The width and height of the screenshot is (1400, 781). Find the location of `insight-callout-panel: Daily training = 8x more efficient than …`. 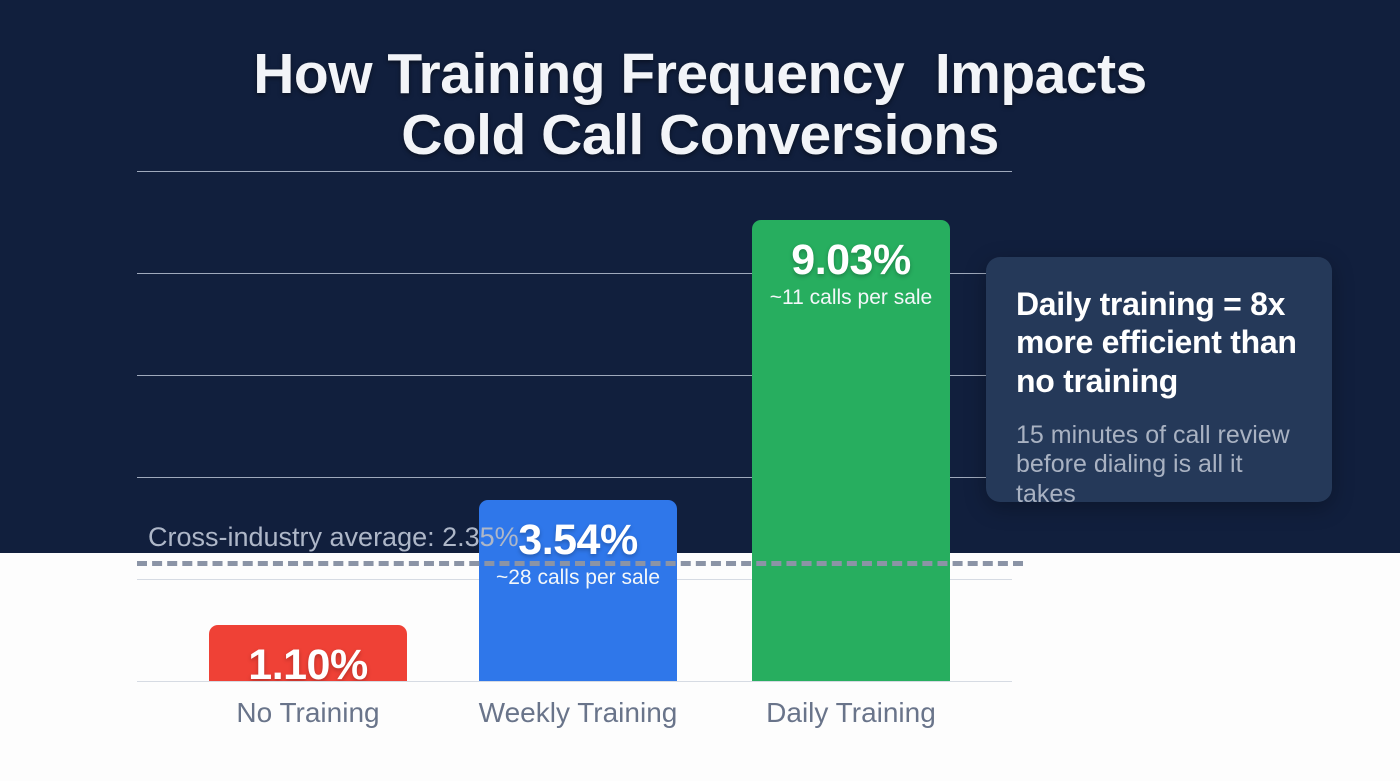

insight-callout-panel: Daily training = 8x more efficient than … is located at coordinates (1159, 382).